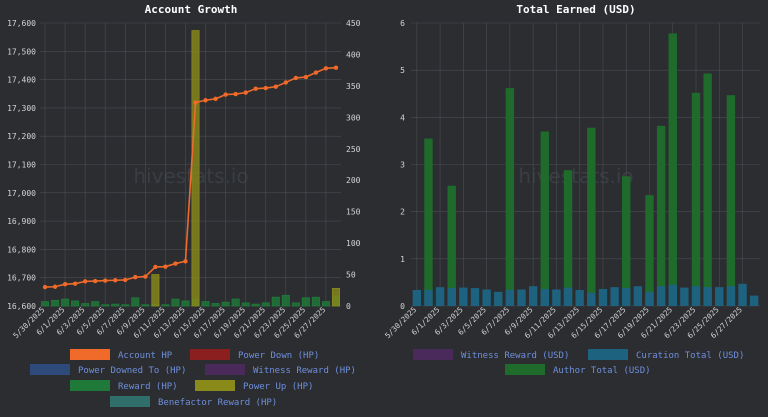 This screenshot has width=768, height=417. I want to click on y-tick-label-left: 16,700, so click(21, 278).